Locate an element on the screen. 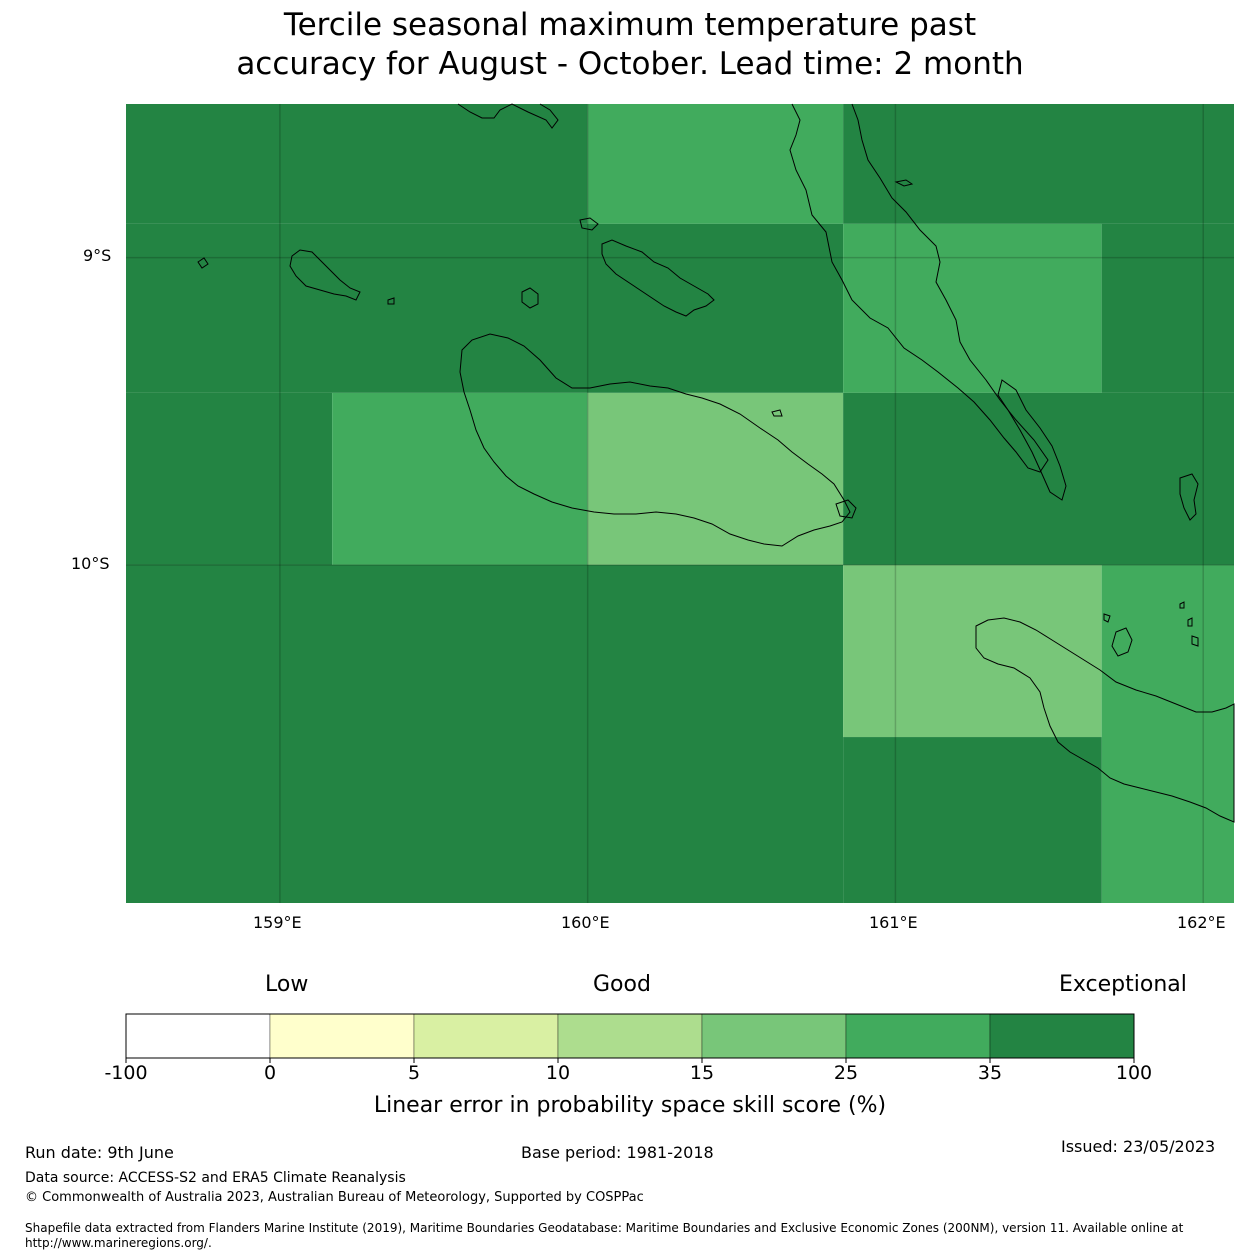 This screenshot has height=1260, width=1260. coastline-isabel-east is located at coordinates (1032, 440).